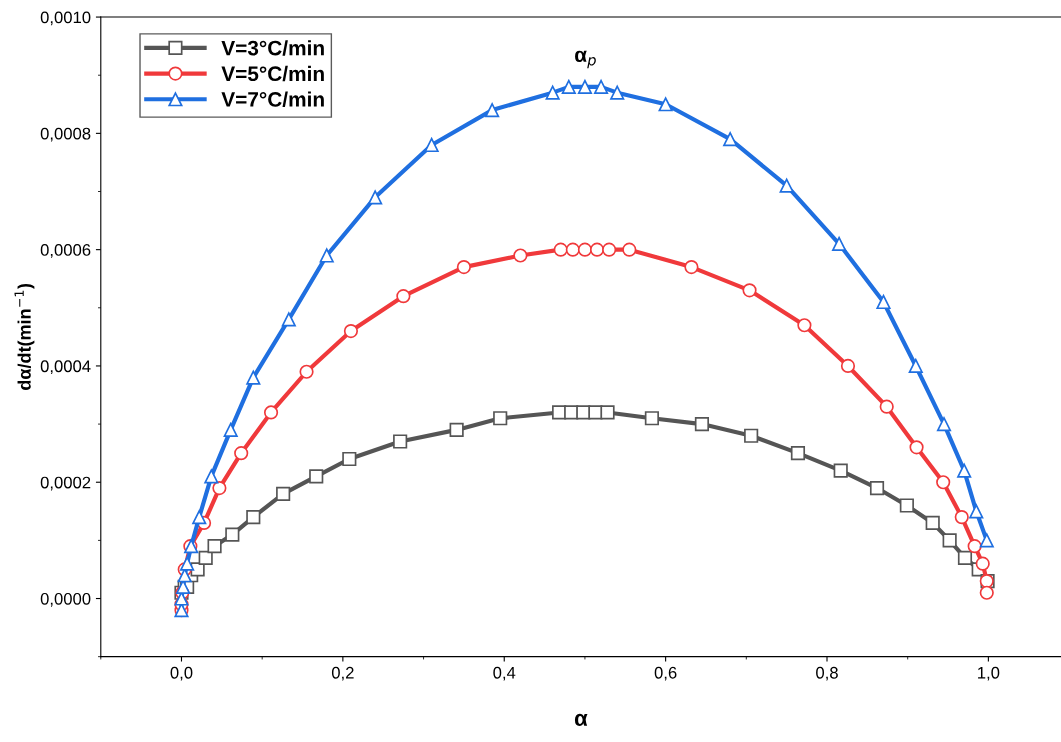 The image size is (1061, 742). What do you see at coordinates (272, 99) in the screenshot?
I see `legend-label: V=7°C/min` at bounding box center [272, 99].